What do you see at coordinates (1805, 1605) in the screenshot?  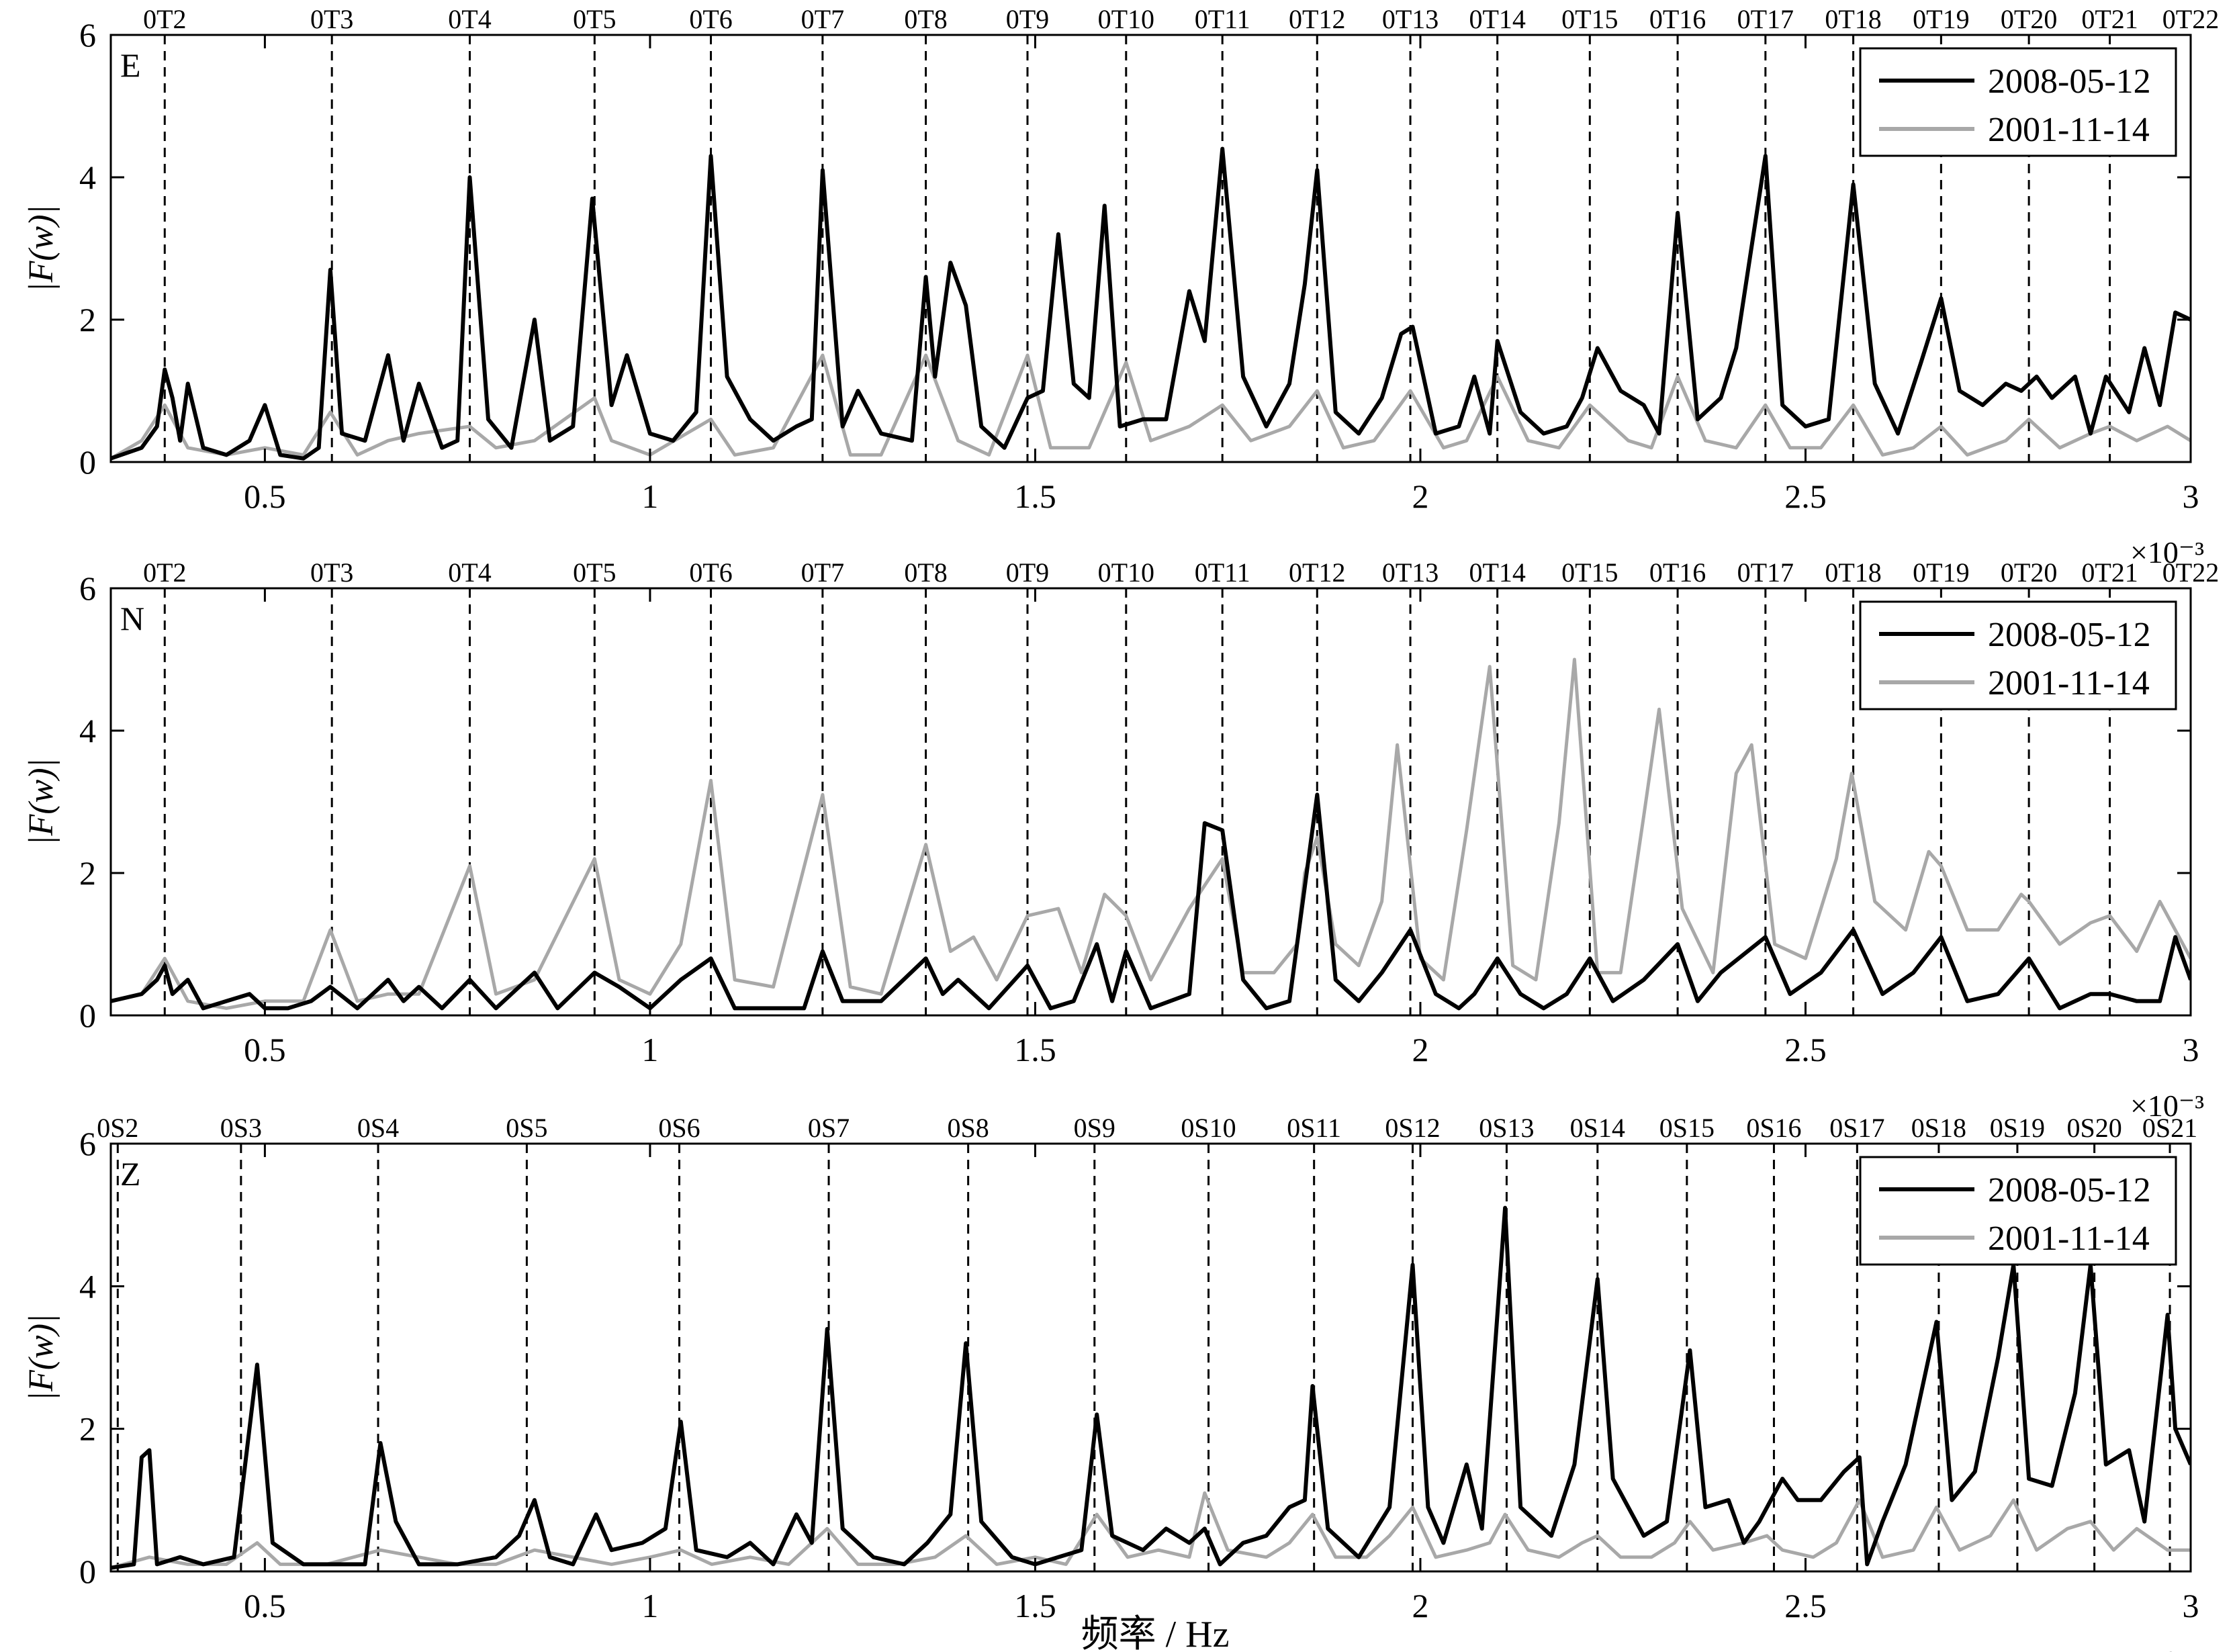 I see `x-tick-label: 2.5` at bounding box center [1805, 1605].